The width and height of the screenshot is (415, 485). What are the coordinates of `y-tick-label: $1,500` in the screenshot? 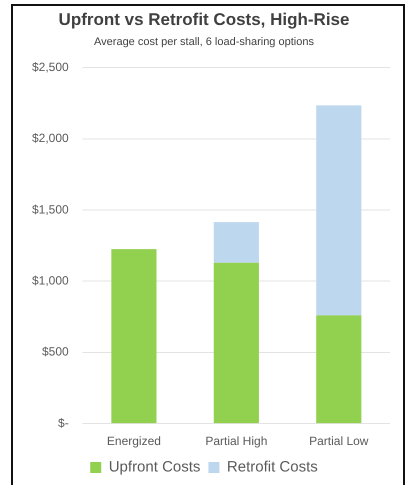 It's located at (51, 209).